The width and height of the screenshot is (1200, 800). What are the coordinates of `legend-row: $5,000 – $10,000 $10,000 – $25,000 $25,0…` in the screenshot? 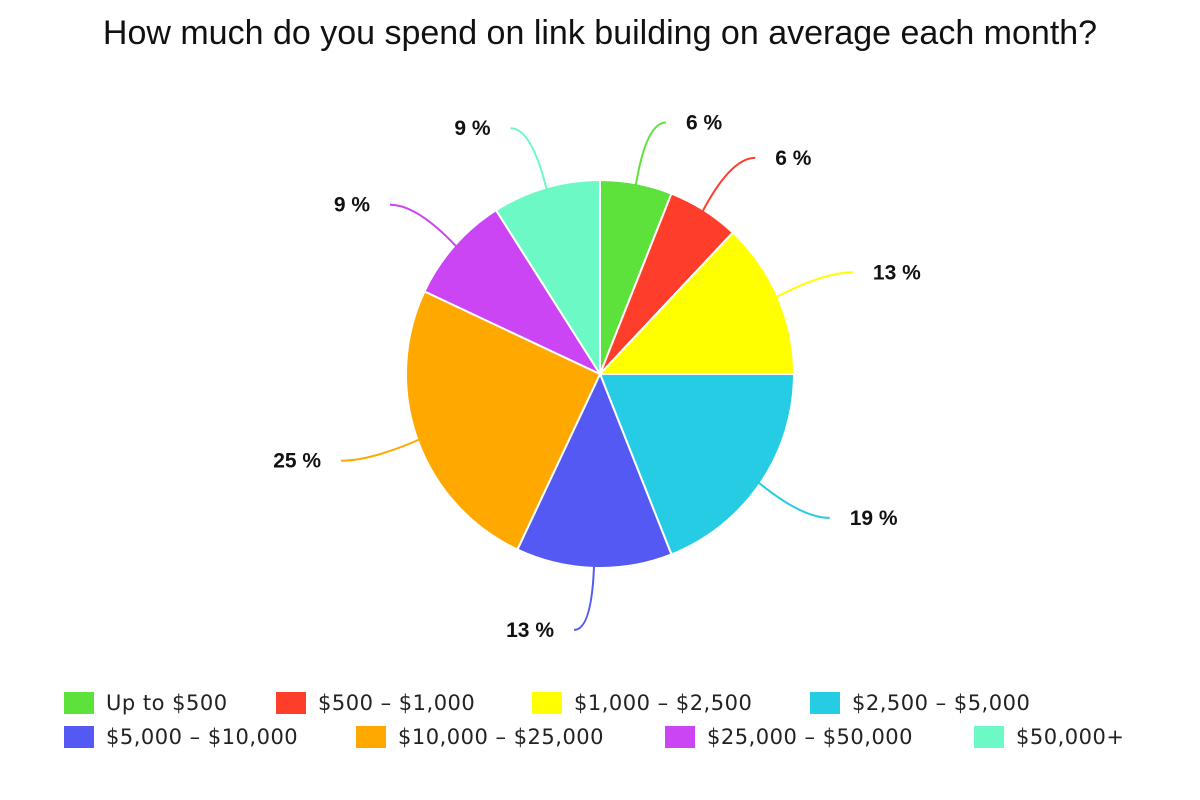 It's located at (614, 737).